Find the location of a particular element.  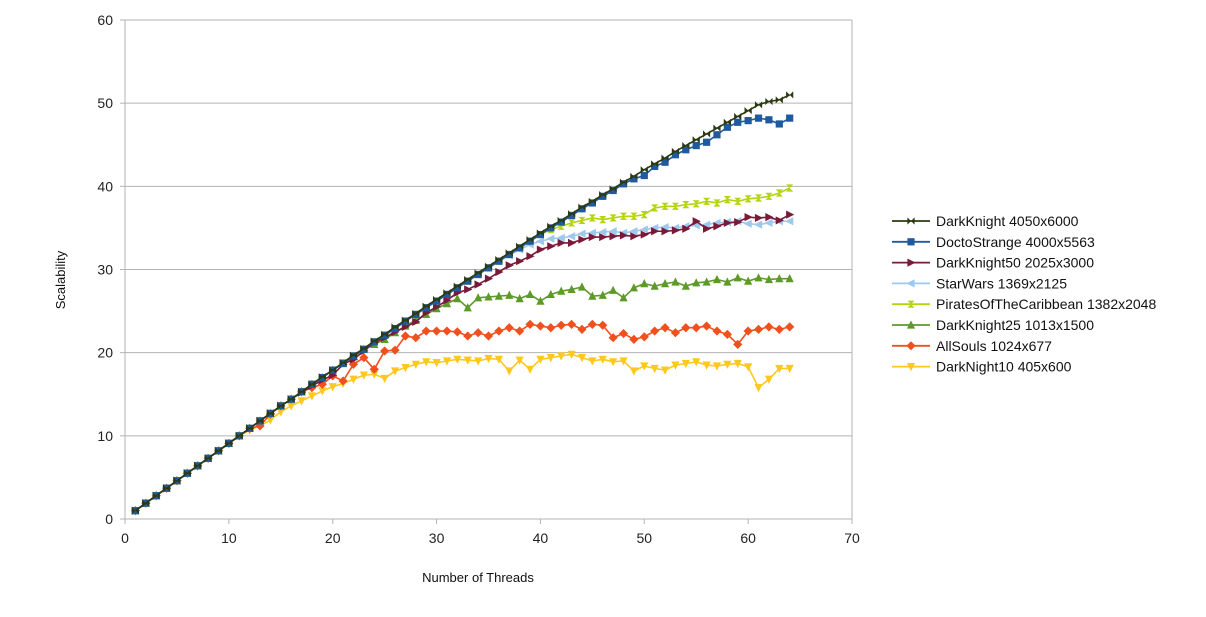

legend-label-1: DarkKnight 4050x6000 is located at coordinates (1007, 221).